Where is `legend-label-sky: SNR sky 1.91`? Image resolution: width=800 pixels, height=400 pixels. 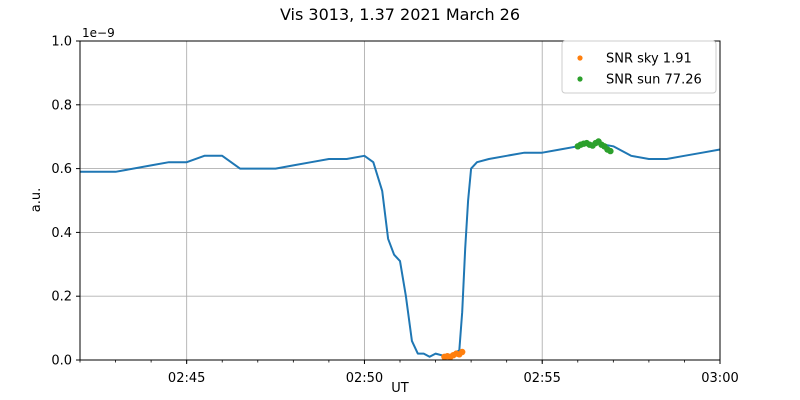
legend-label-sky: SNR sky 1.91 is located at coordinates (649, 59).